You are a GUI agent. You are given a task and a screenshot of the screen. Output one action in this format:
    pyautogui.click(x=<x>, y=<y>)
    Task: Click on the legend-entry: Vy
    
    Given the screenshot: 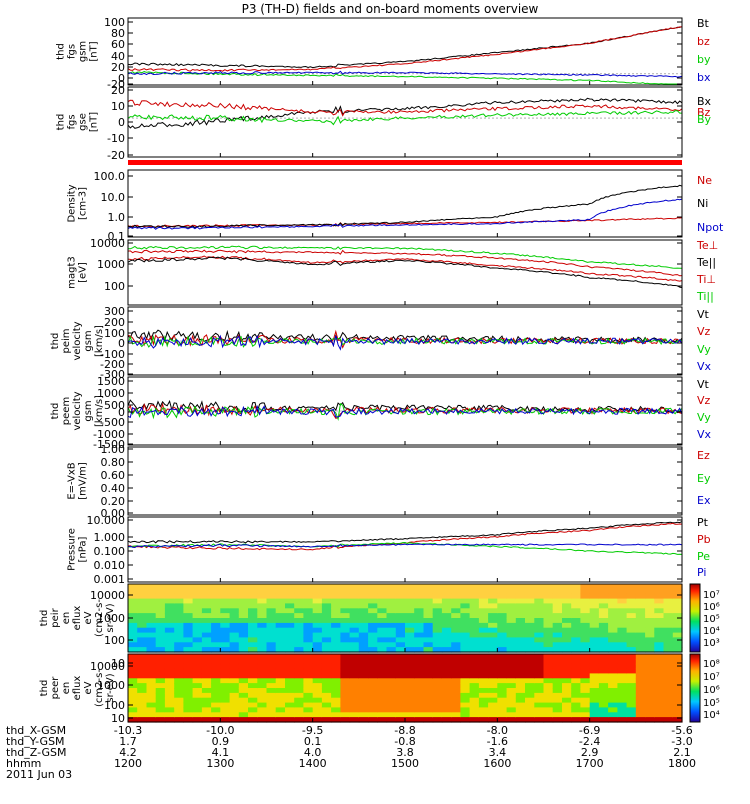 What is the action you would take?
    pyautogui.click(x=704, y=349)
    